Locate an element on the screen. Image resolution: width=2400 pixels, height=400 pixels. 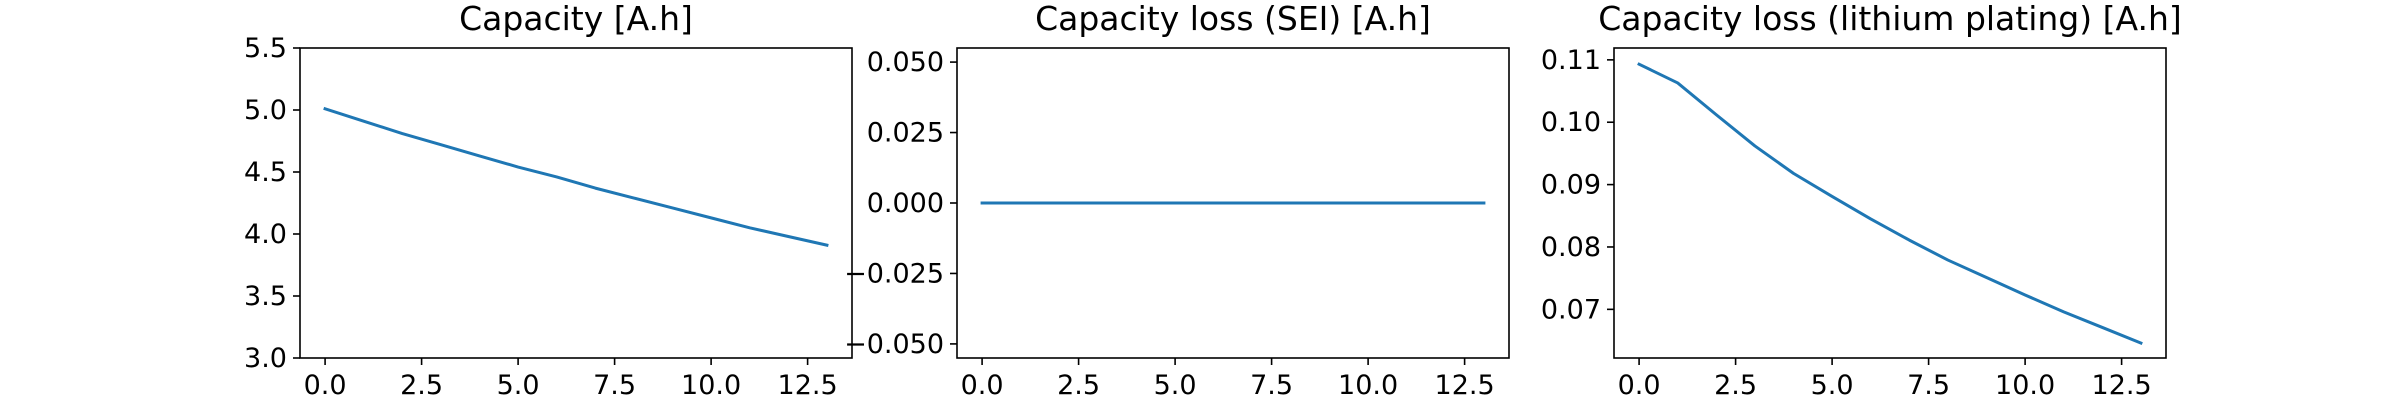
y-tick-label: 0.07 is located at coordinates (1571, 309).